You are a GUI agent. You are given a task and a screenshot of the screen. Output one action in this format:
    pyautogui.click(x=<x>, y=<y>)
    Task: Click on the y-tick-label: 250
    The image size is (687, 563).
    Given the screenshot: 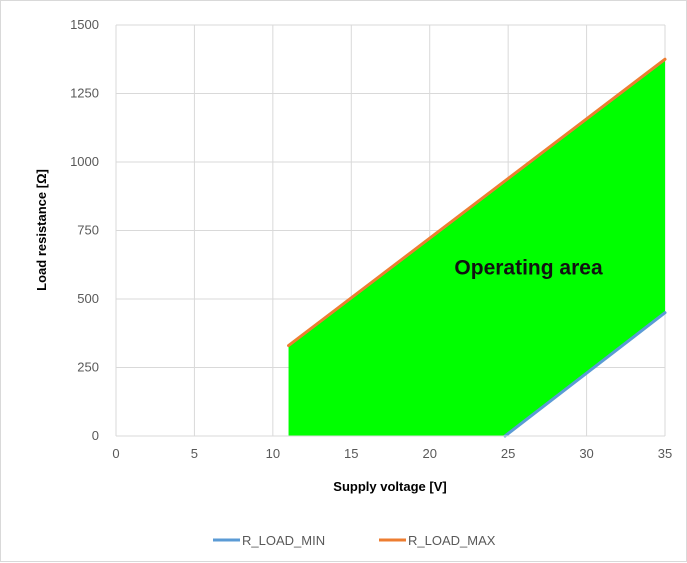 What is the action you would take?
    pyautogui.click(x=88, y=367)
    